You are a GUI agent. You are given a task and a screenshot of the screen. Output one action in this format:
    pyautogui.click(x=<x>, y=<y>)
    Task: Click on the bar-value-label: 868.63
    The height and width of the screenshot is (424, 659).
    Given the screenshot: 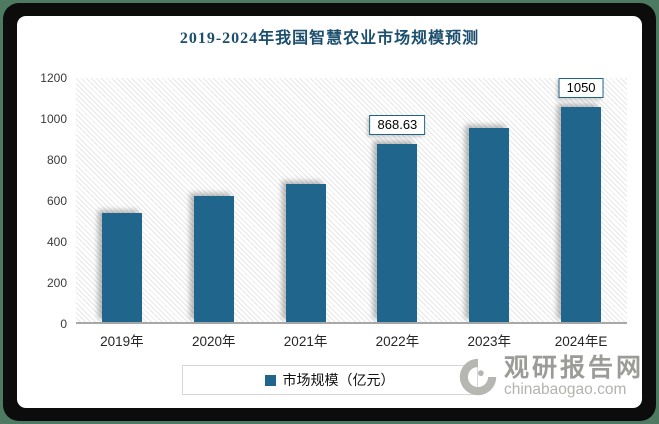 What is the action you would take?
    pyautogui.click(x=397, y=124)
    